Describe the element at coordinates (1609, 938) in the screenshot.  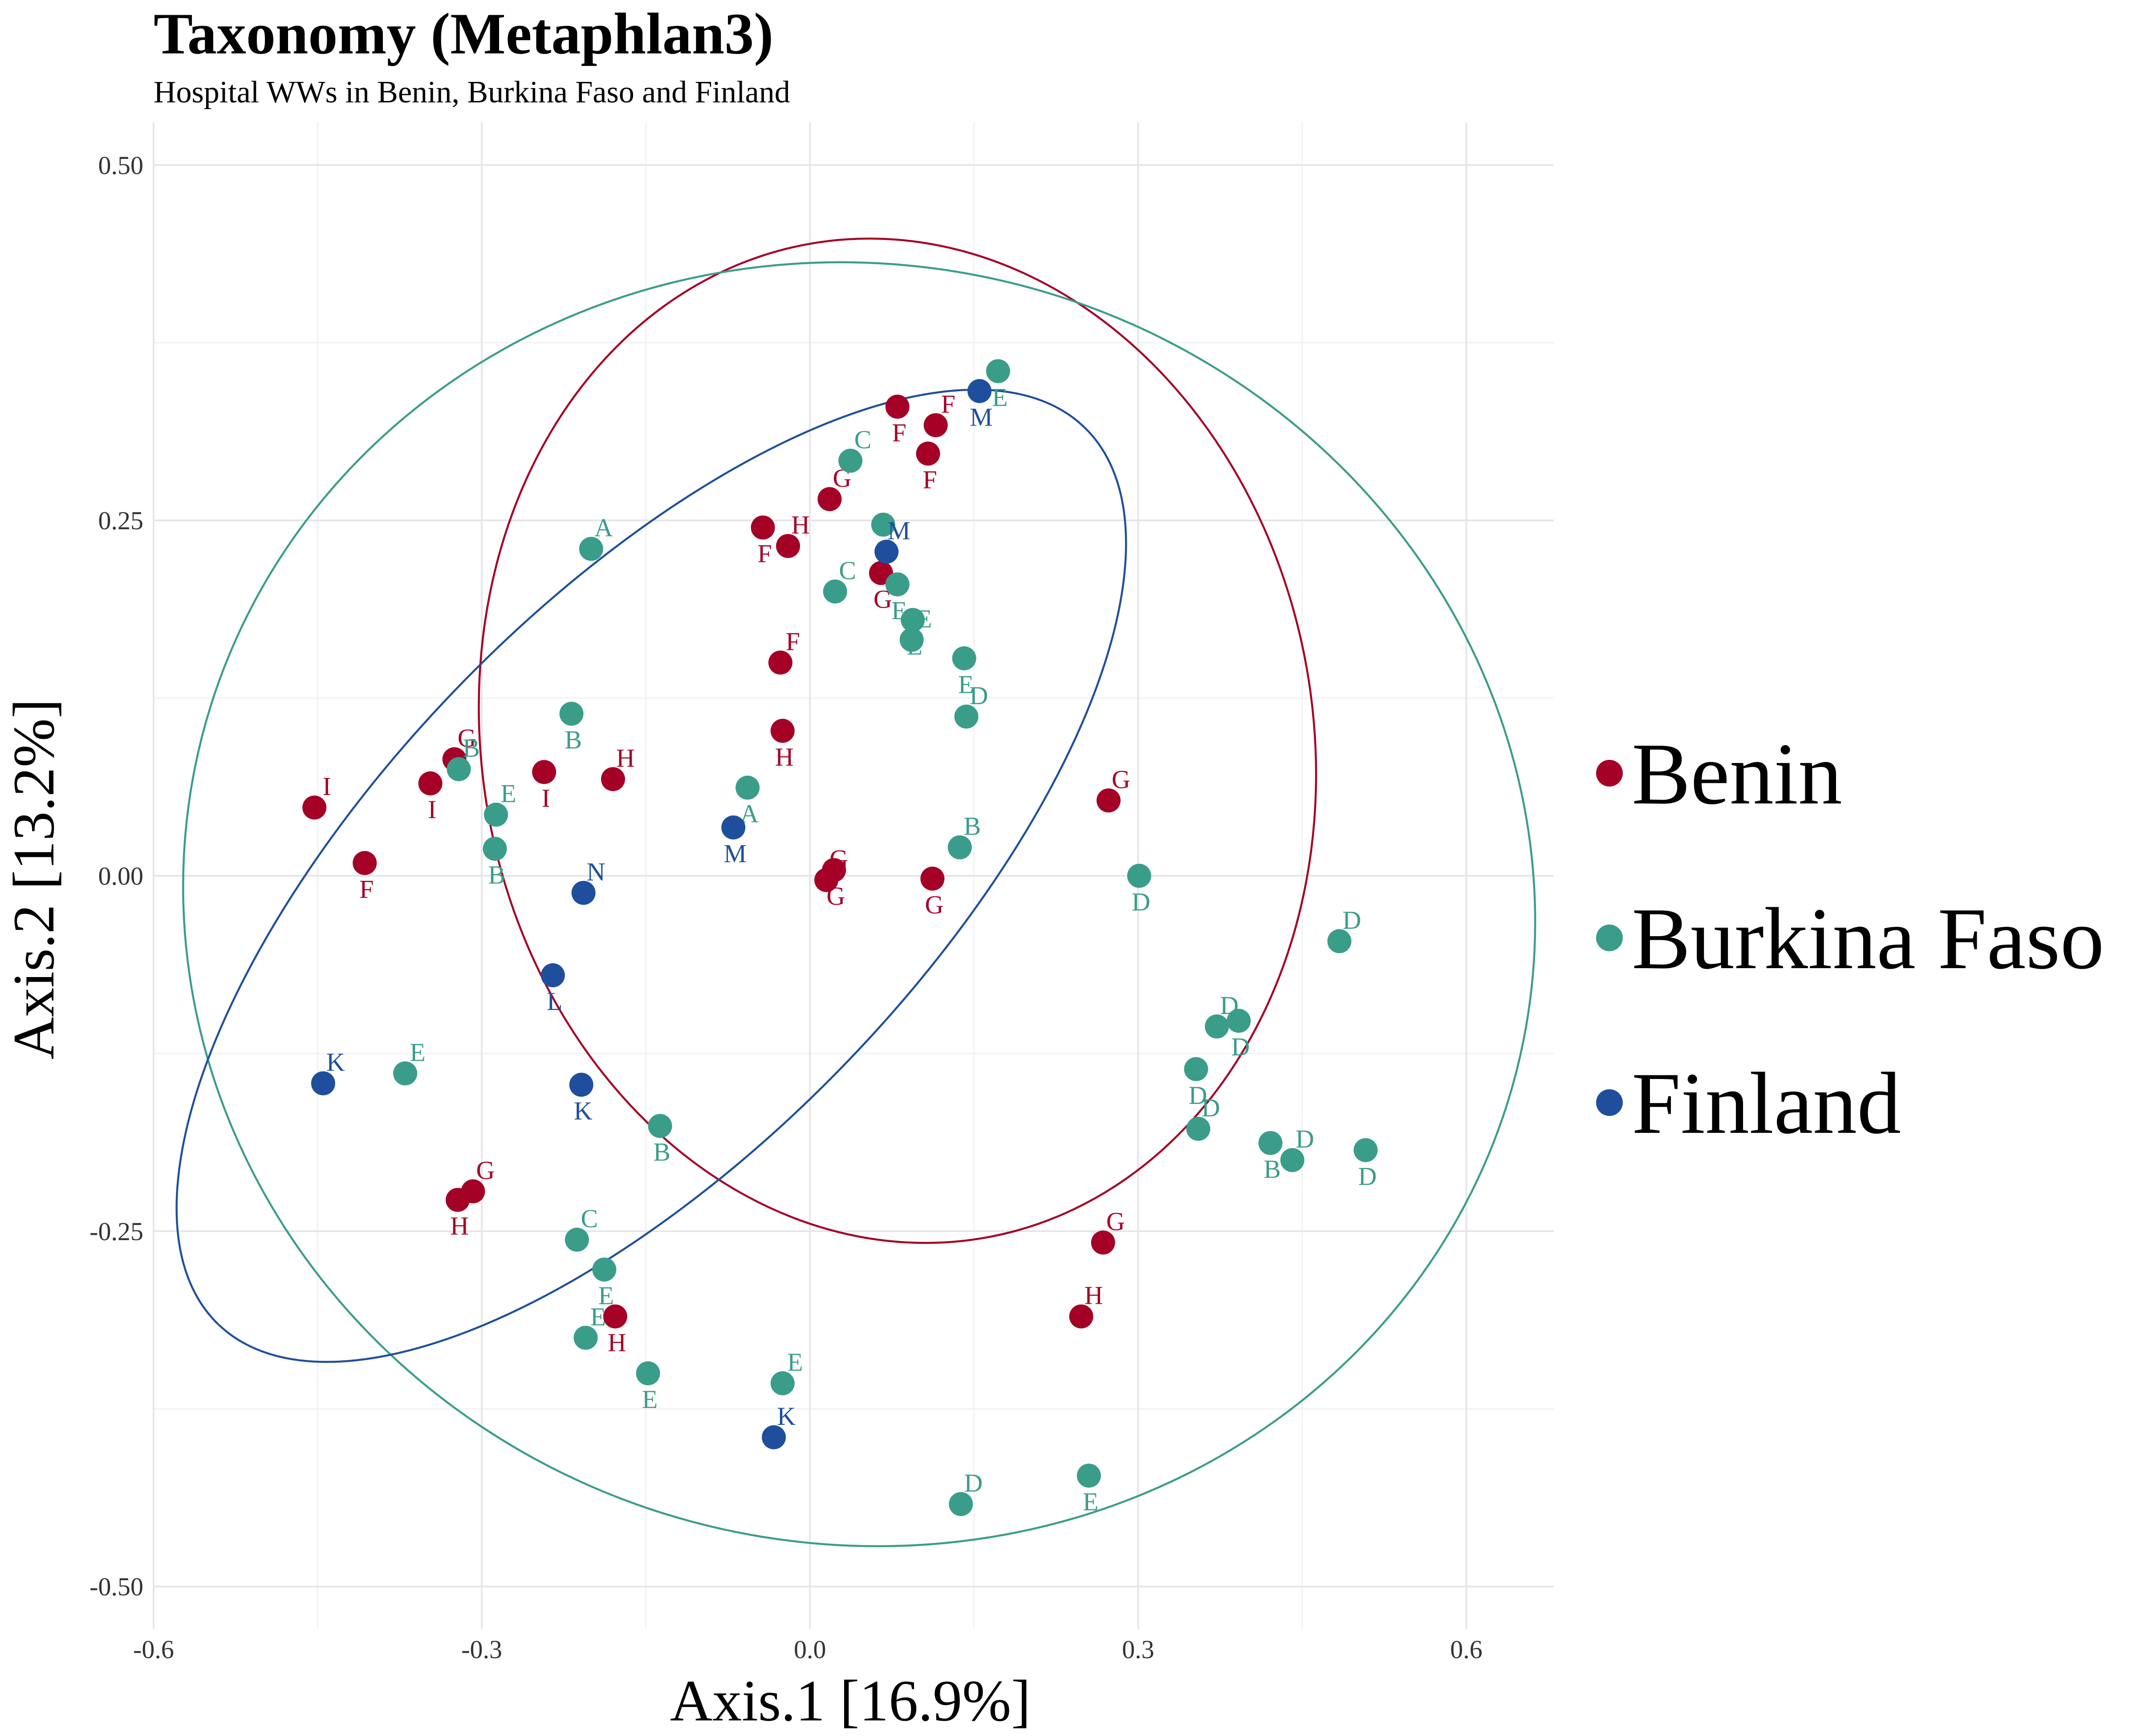
I see `legend-key-burkina-faso` at that location.